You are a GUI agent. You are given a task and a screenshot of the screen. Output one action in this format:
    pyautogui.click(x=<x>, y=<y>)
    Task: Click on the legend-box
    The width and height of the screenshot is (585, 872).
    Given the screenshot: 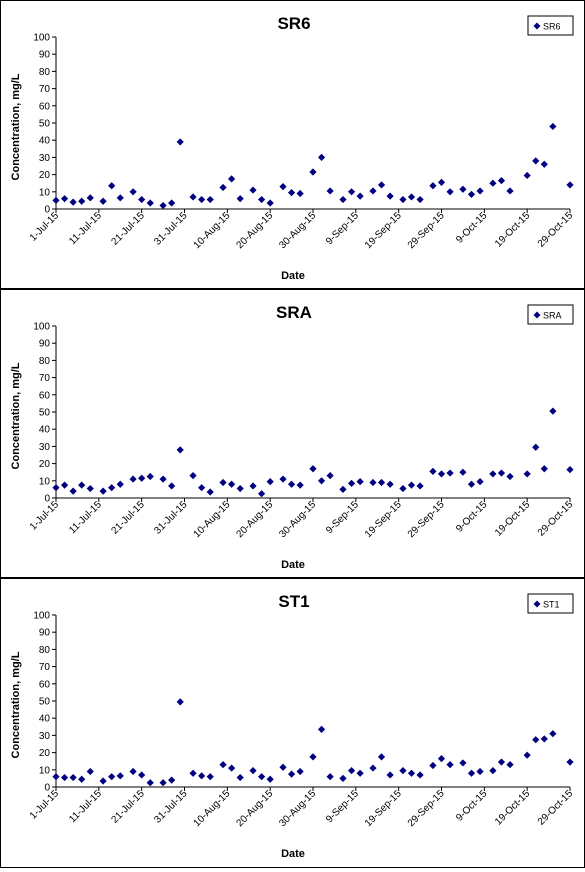 What is the action you would take?
    pyautogui.click(x=550, y=314)
    